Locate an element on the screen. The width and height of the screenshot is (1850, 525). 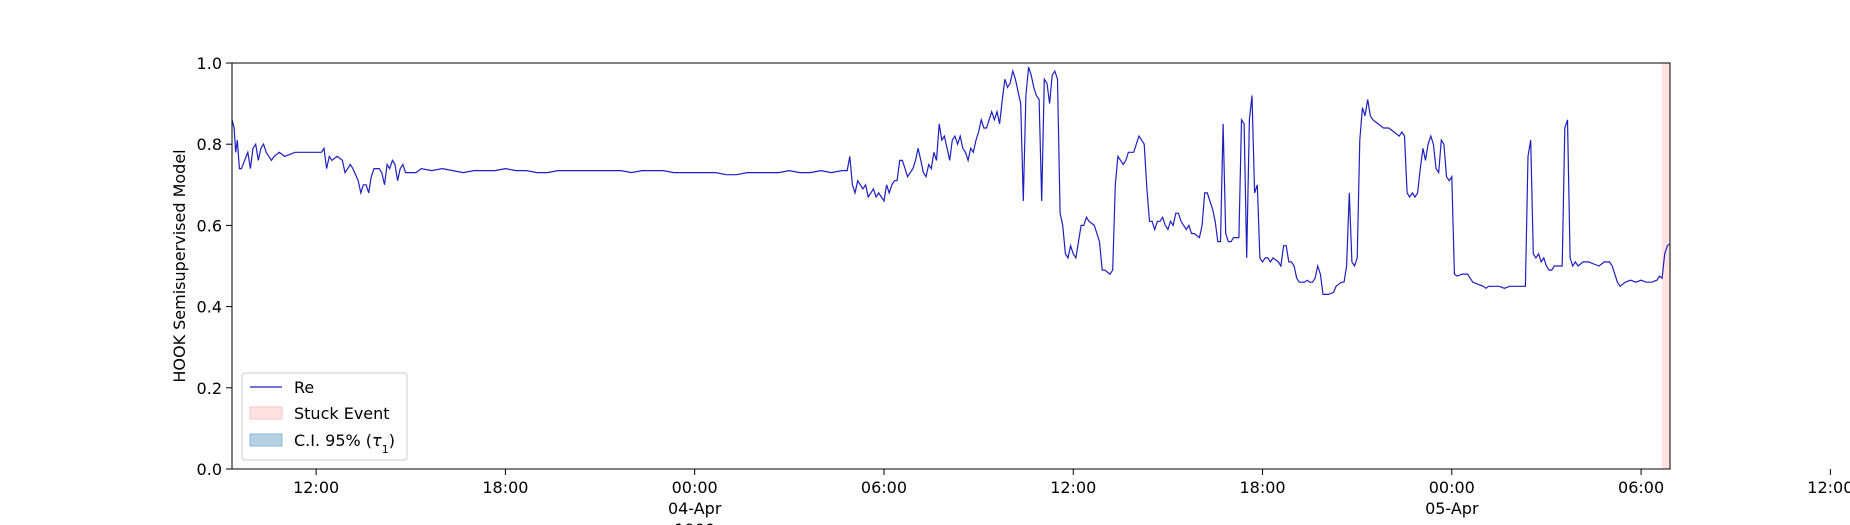
legend-box is located at coordinates (324, 416).